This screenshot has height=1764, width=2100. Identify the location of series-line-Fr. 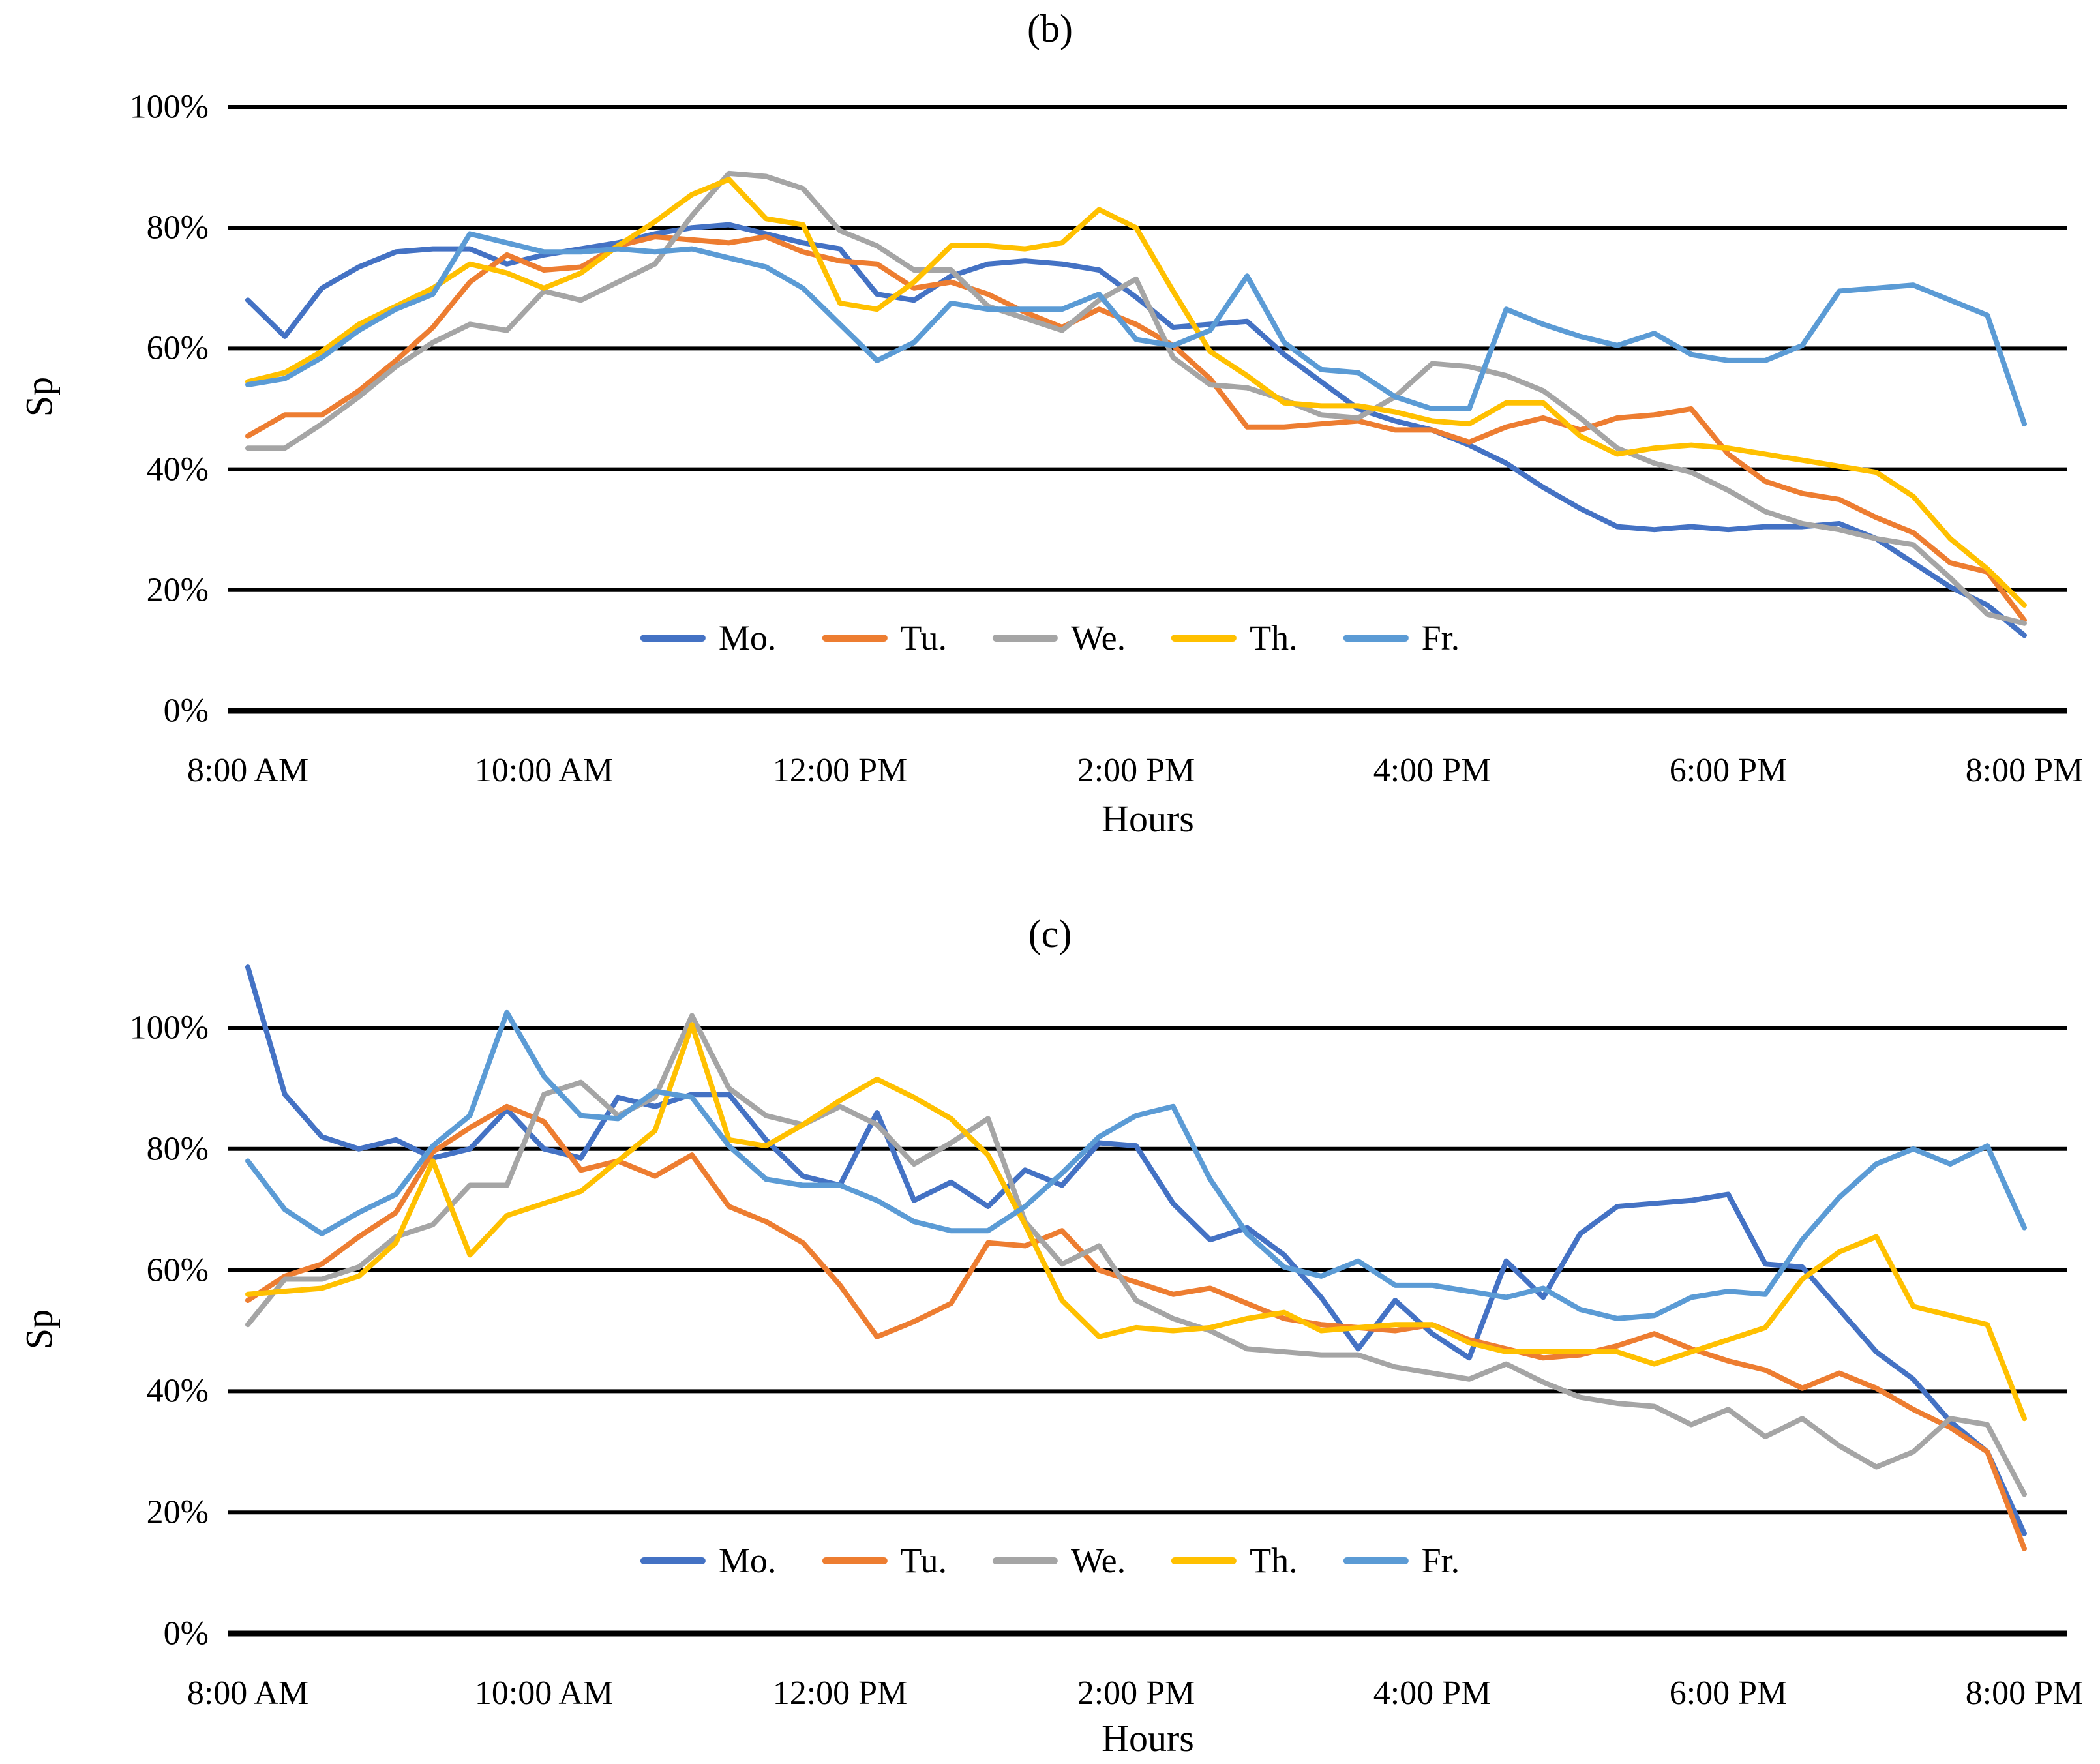
(1136, 329).